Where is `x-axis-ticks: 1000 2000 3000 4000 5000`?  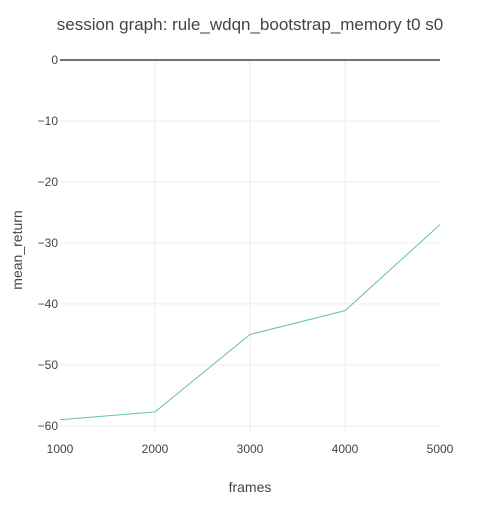
x-axis-ticks: 1000 2000 3000 4000 5000 is located at coordinates (250, 449).